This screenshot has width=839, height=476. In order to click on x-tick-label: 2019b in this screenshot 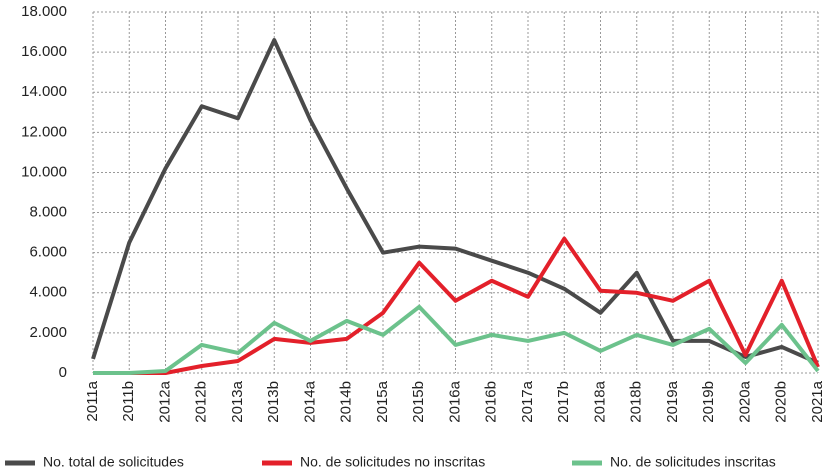, I will do `click(708, 402)`.